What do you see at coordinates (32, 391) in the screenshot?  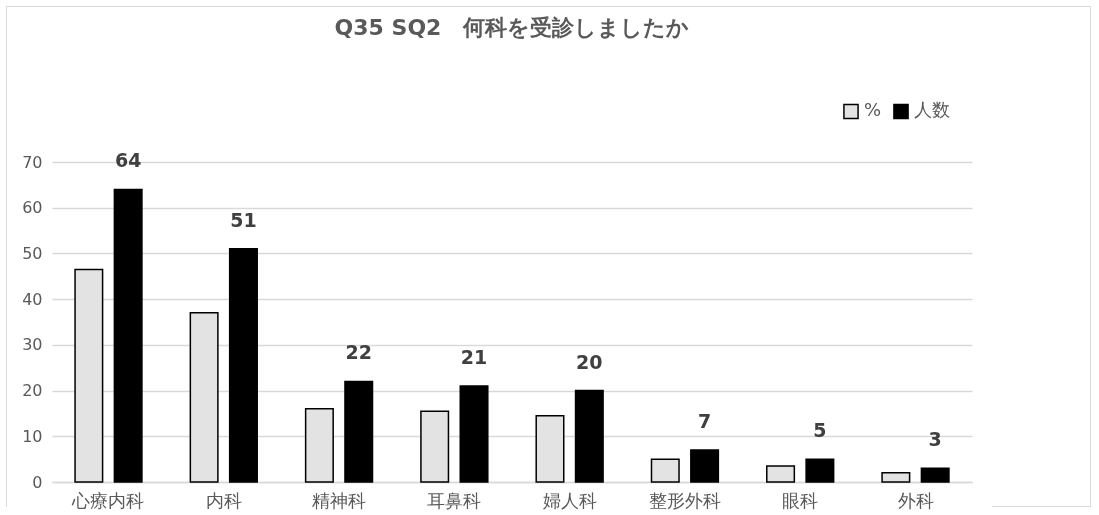 I see `y-tick-label: 20` at bounding box center [32, 391].